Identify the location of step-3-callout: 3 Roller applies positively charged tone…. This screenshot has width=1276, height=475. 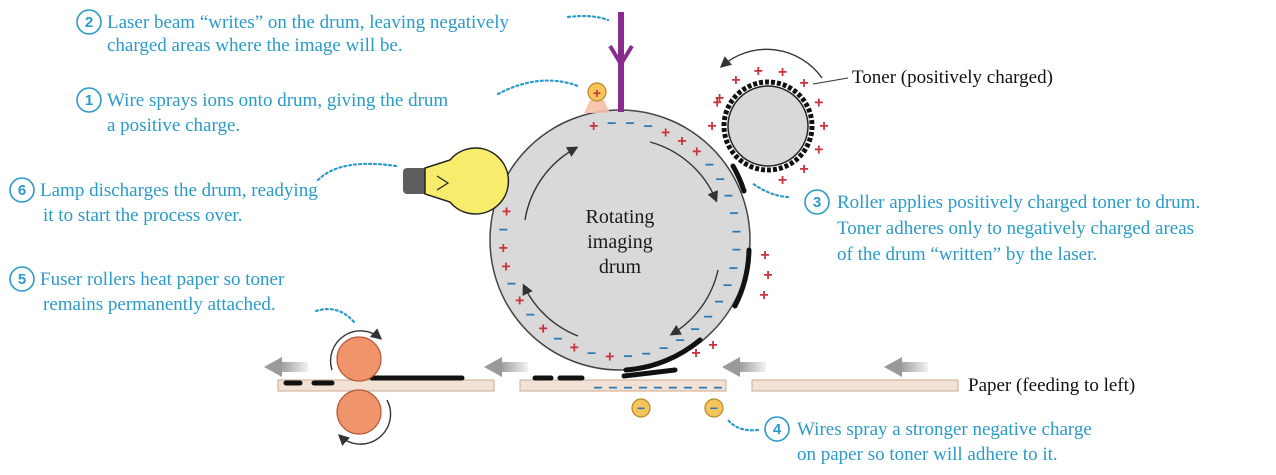
(1002, 227).